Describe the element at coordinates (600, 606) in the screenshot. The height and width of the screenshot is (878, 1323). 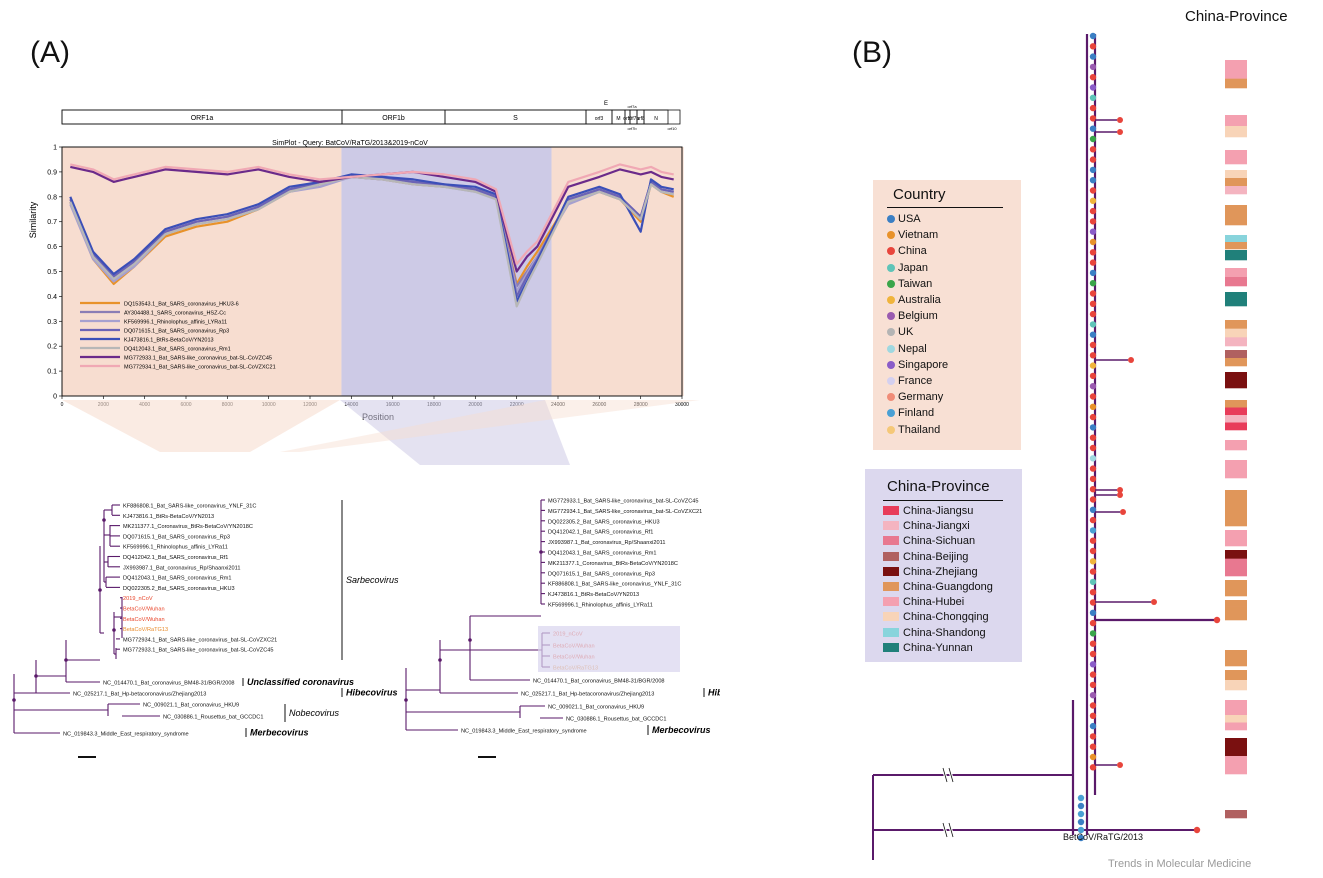
I see `taxon-label: KF569996.1_Rhinolophus_affinis_LYRa11` at that location.